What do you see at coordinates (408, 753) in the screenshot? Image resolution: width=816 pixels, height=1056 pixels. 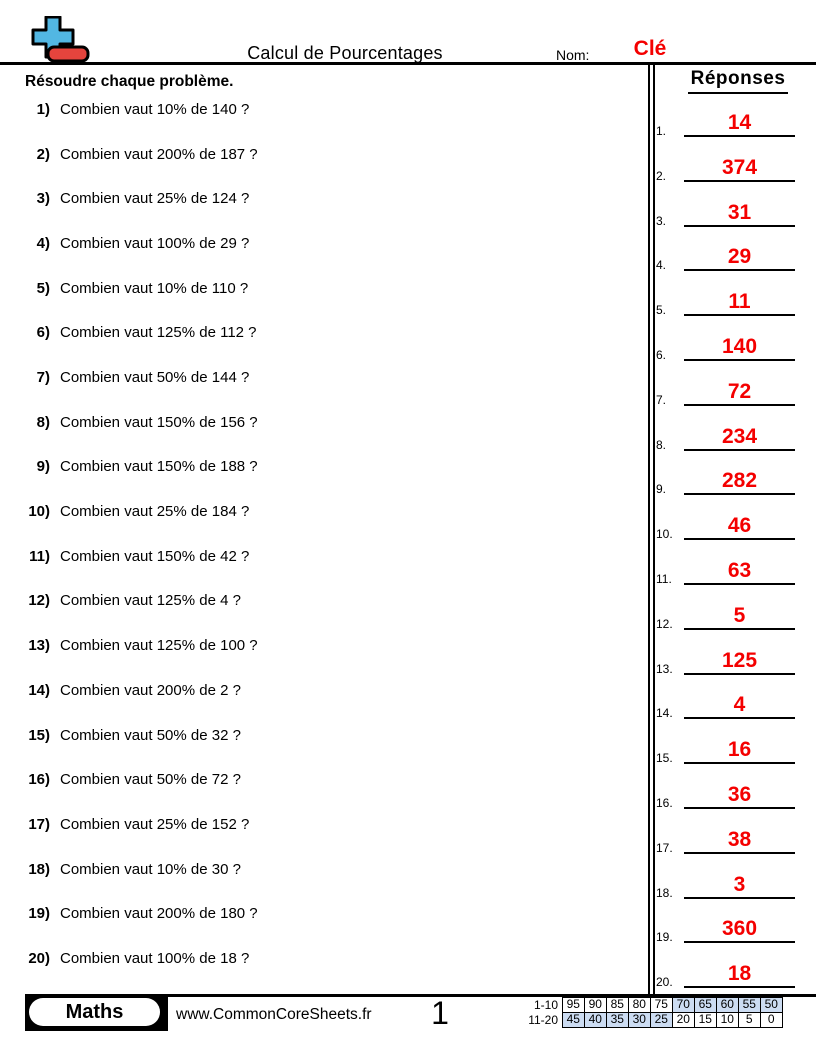 I see `answer-row: 15. 16` at bounding box center [408, 753].